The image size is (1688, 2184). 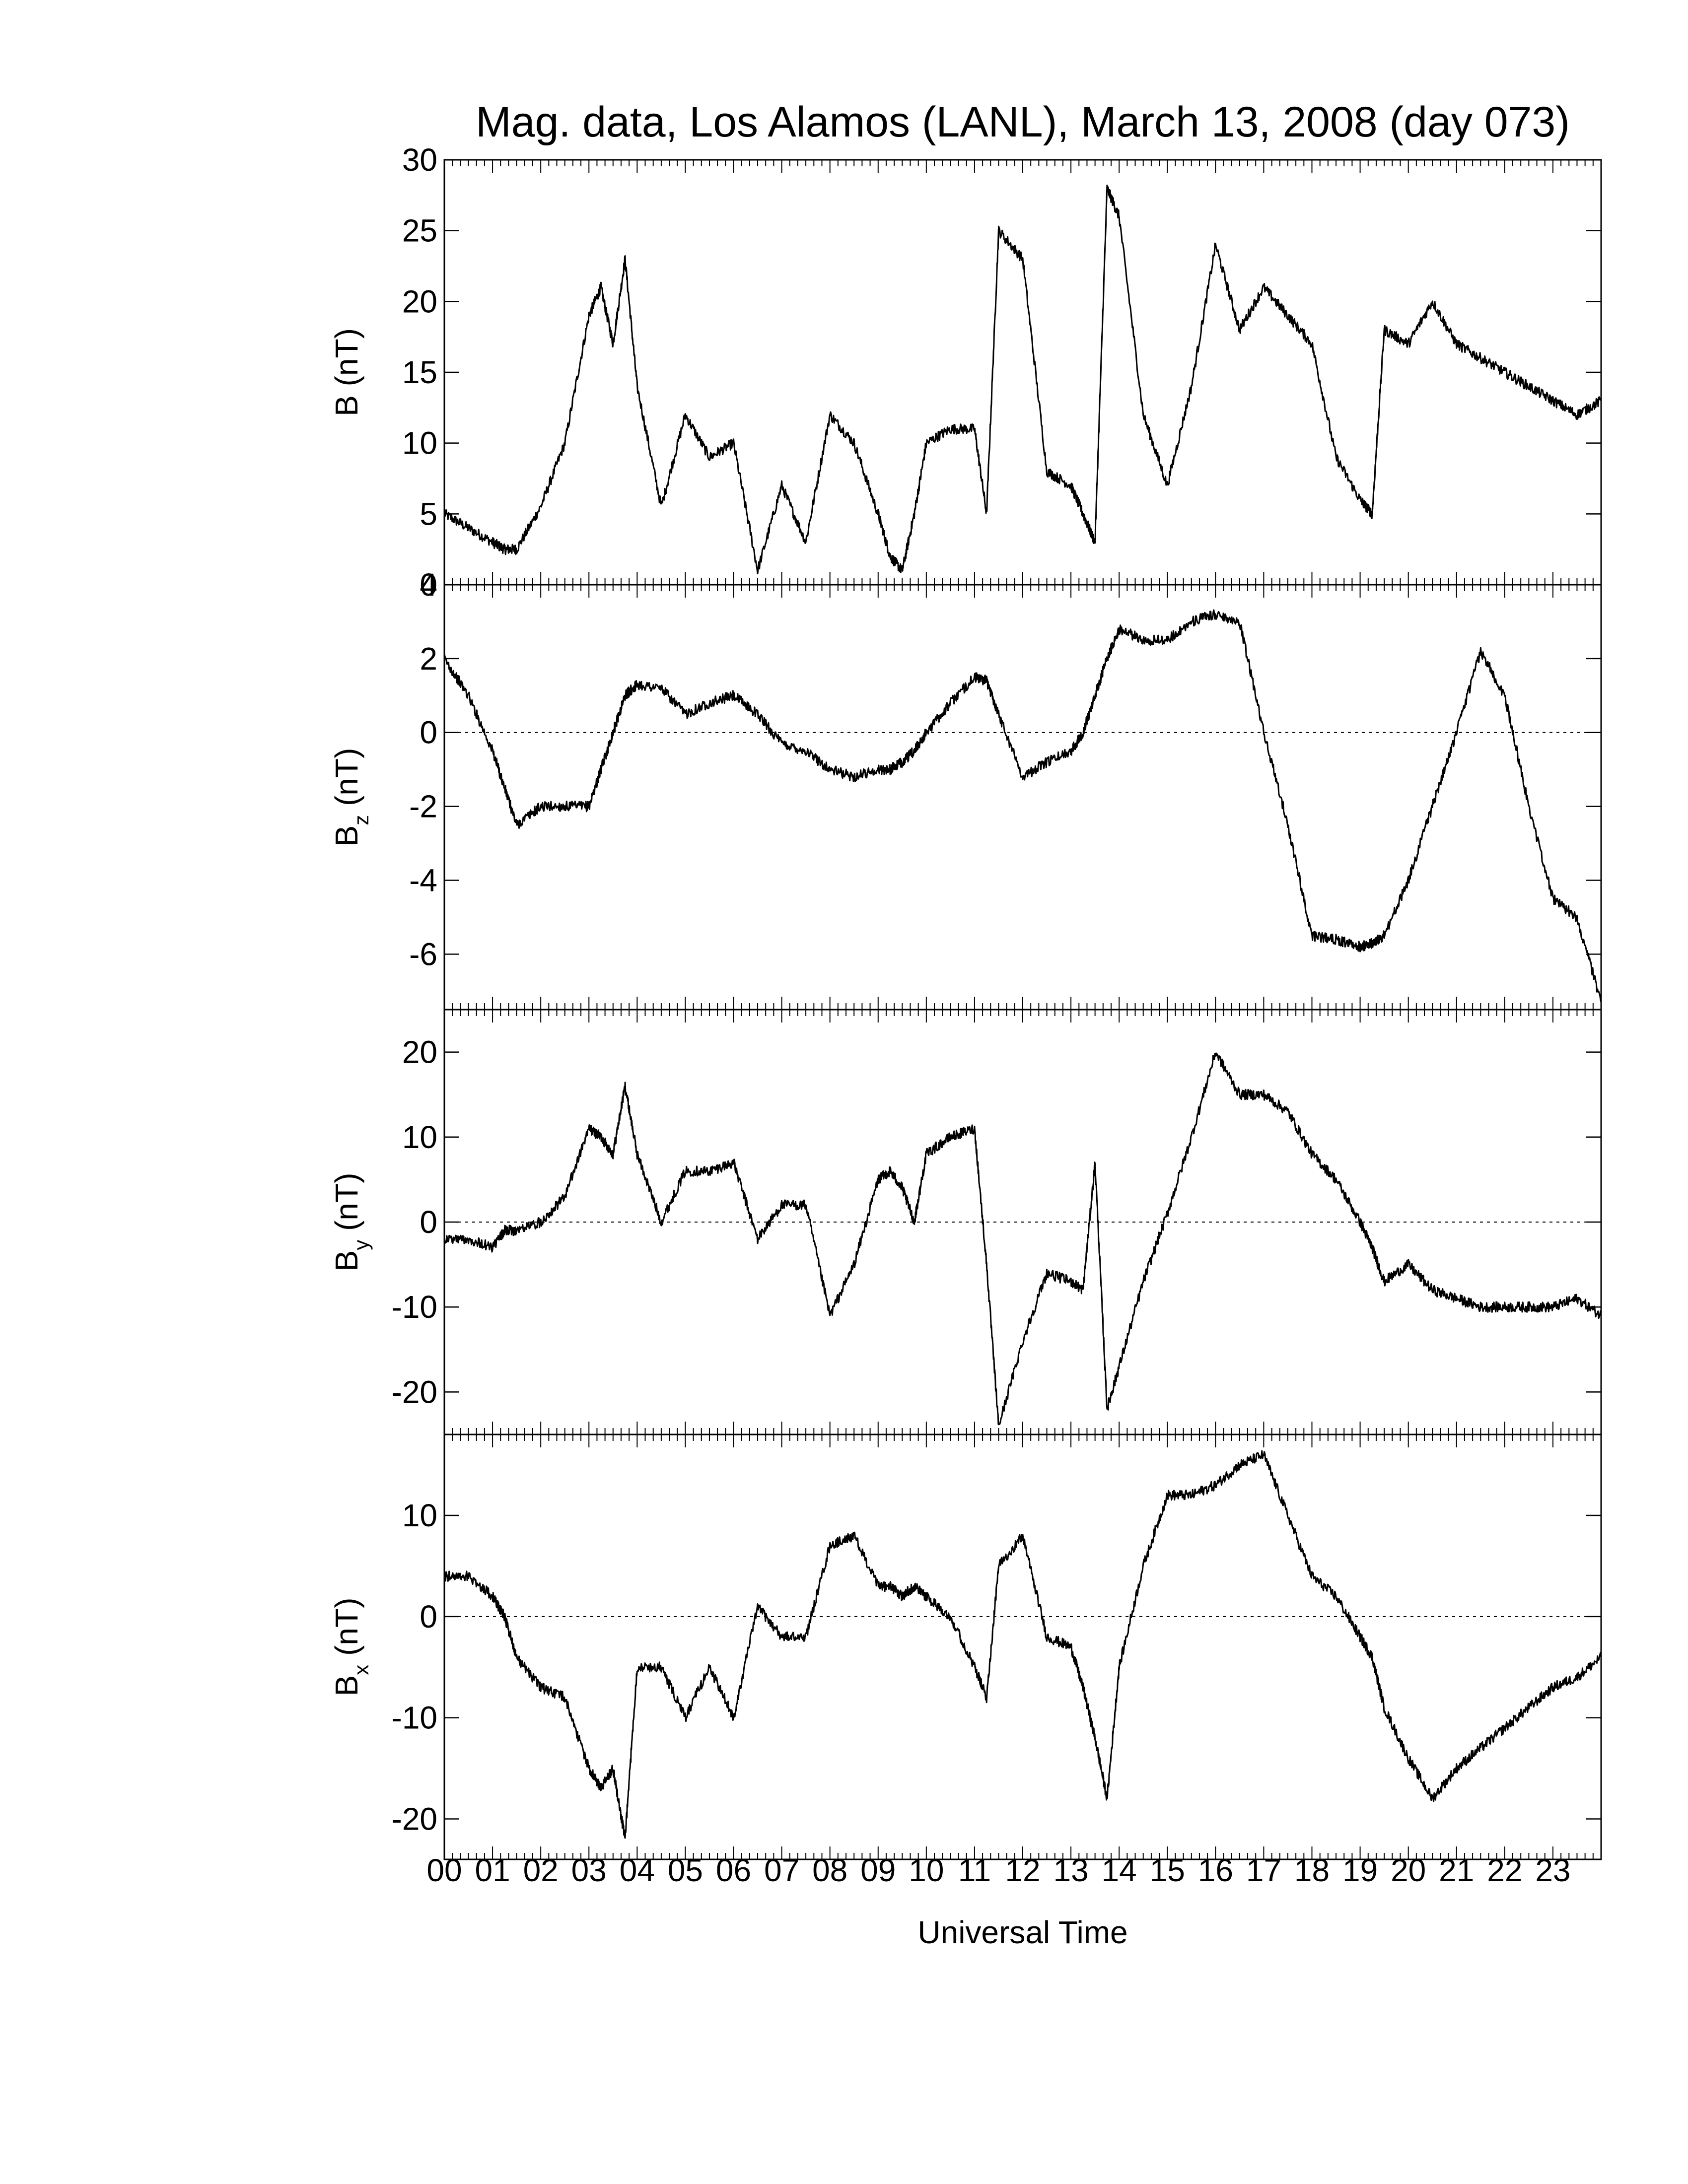 I want to click on y-tick-label: -2, so click(x=423, y=806).